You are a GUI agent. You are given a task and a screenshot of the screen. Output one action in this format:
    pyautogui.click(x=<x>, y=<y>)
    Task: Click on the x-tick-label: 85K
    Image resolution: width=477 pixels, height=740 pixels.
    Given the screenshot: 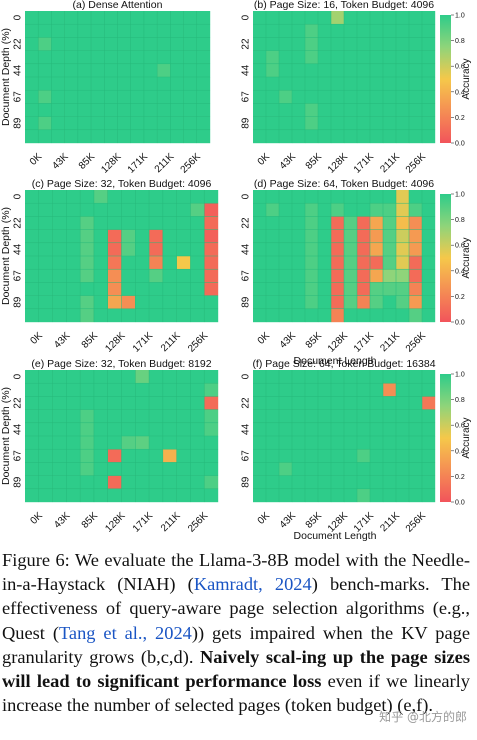 What is the action you would take?
    pyautogui.click(x=90, y=340)
    